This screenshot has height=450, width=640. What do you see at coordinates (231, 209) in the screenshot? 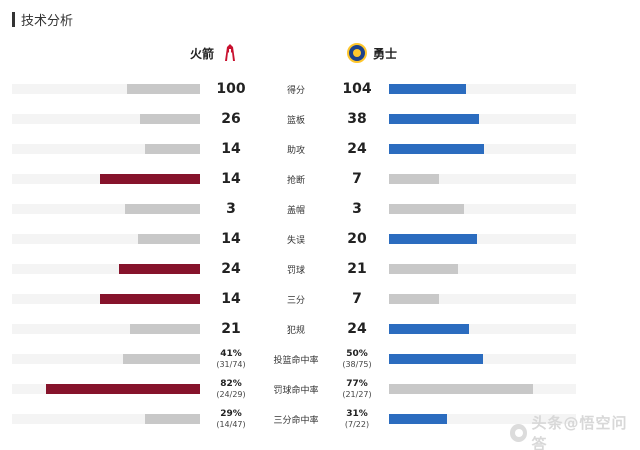
I see `home-stat-number: 3` at bounding box center [231, 209].